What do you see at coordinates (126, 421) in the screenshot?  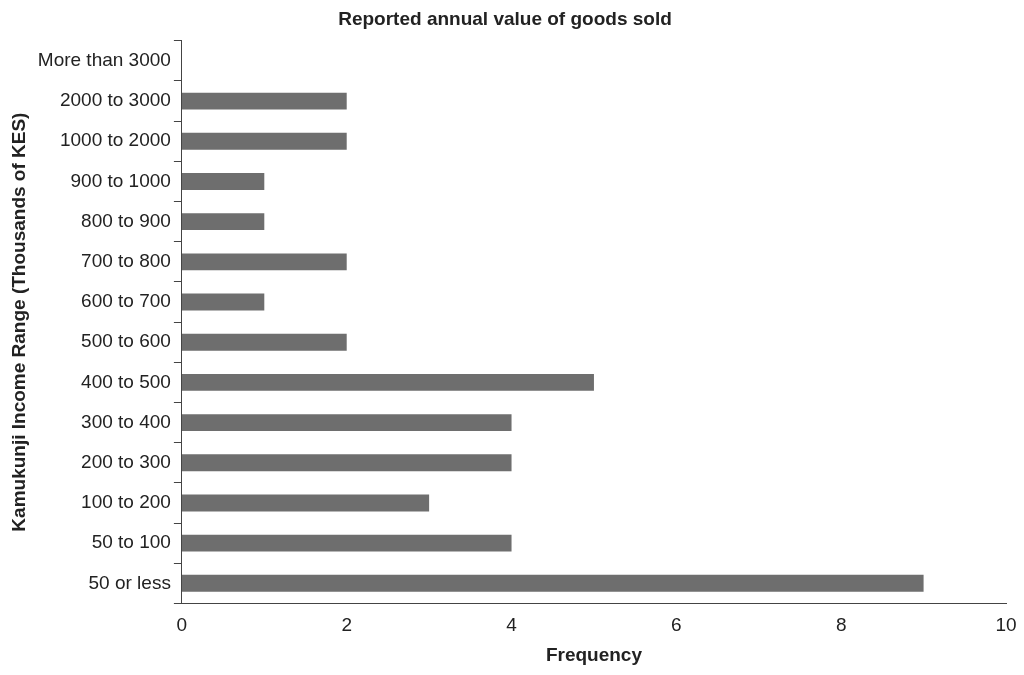 I see `y-tick-label: 300 to 400` at bounding box center [126, 421].